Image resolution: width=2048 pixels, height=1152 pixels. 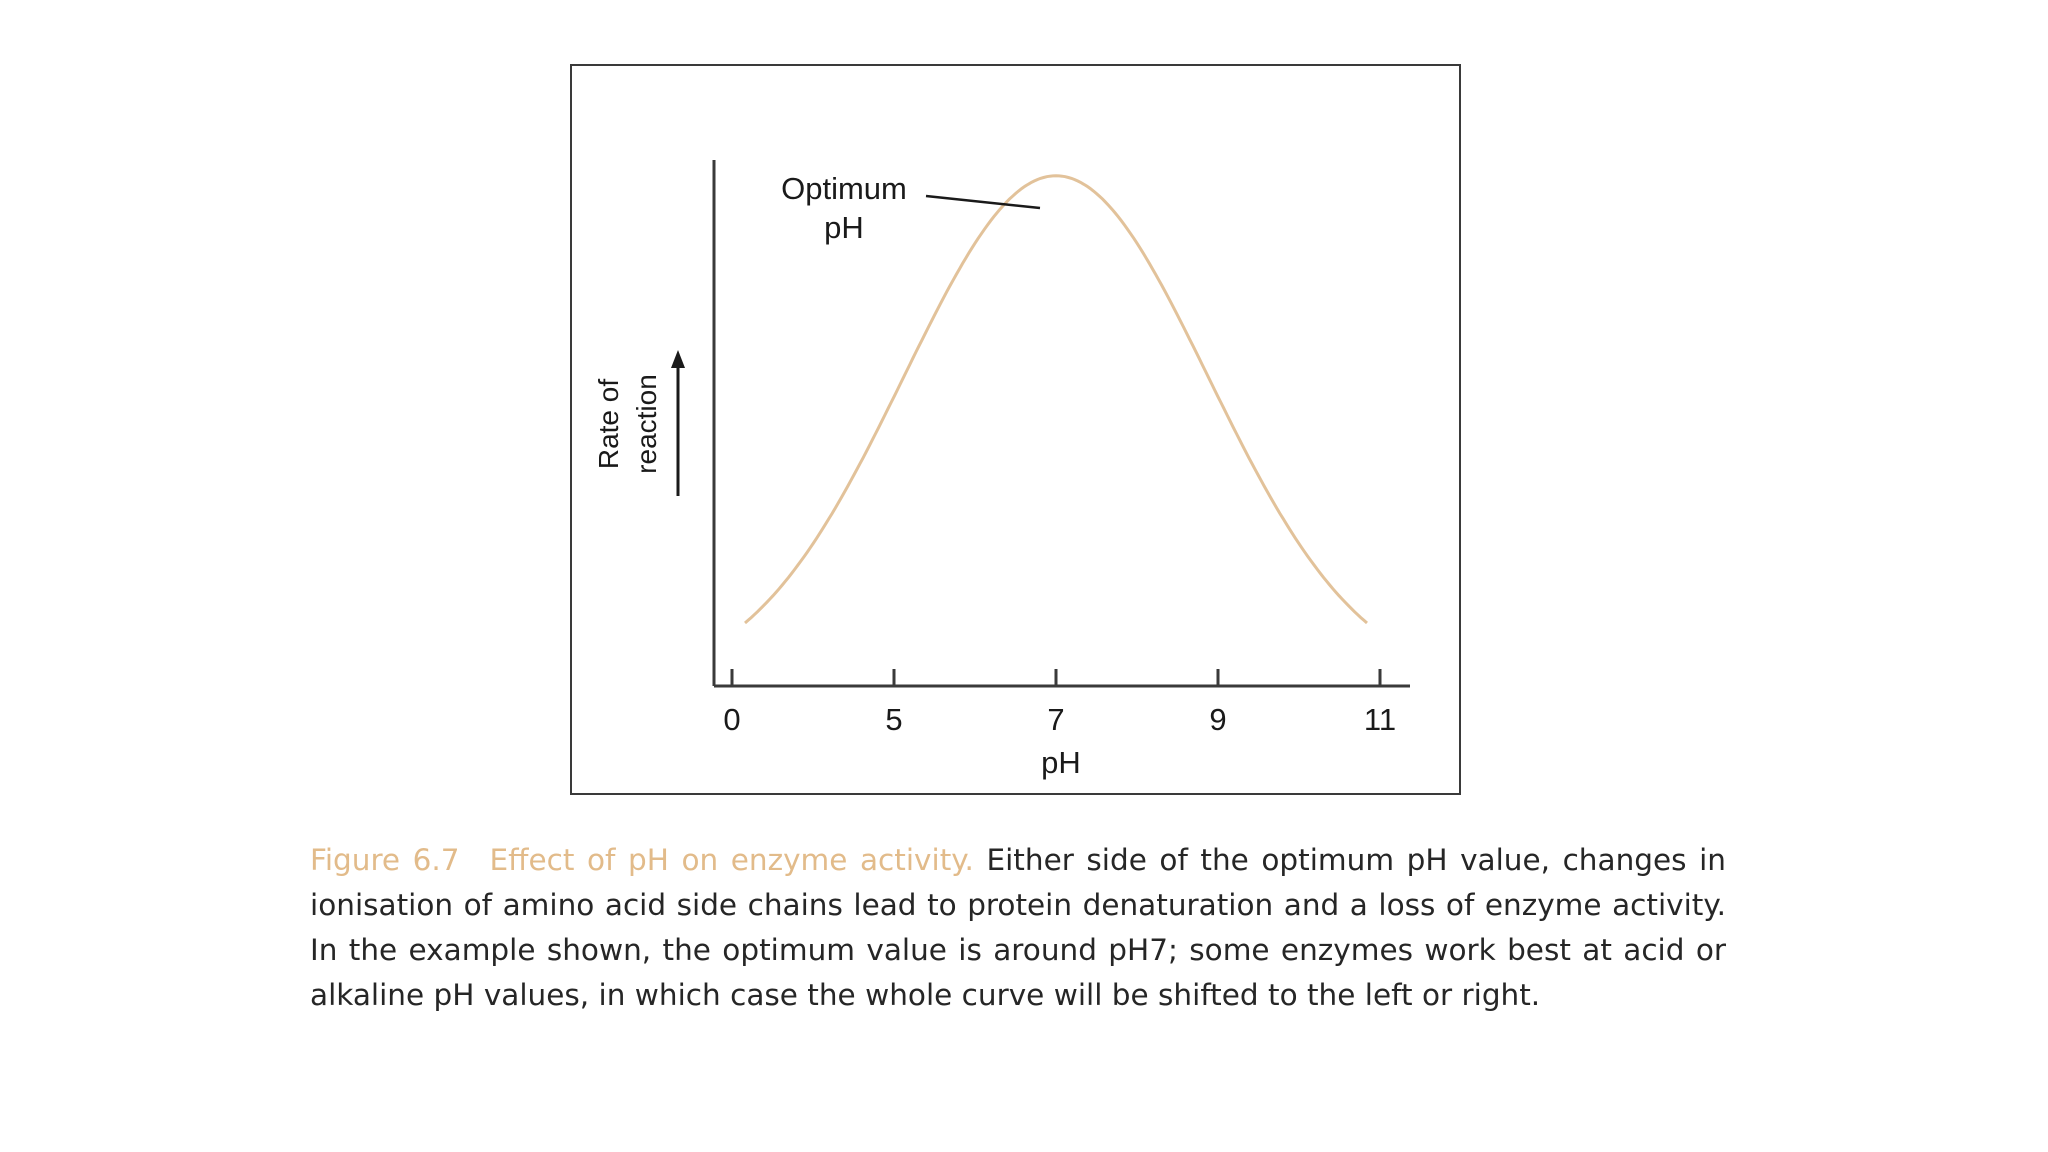 I want to click on caption-number: Figure 6.7, so click(x=385, y=860).